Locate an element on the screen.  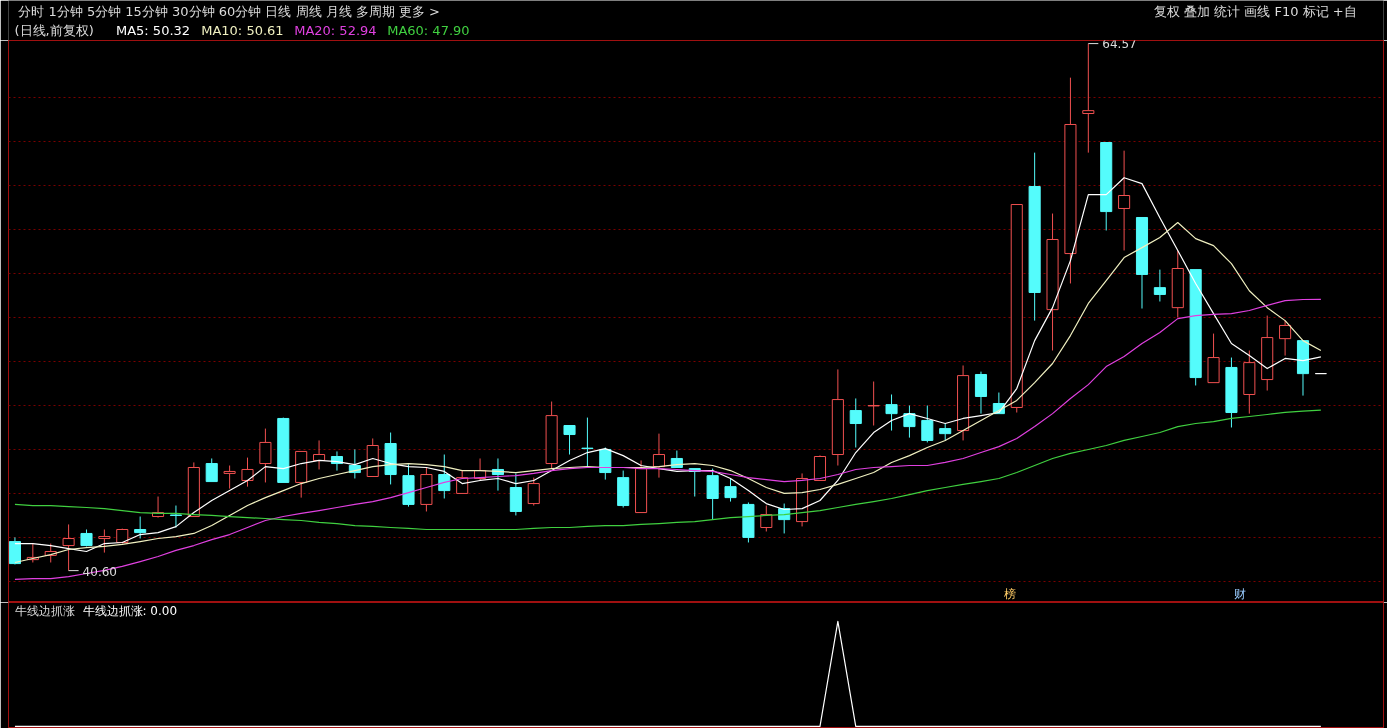
text: 分时 1分钟 5分钟 15分钟 30分钟 60分钟 日线 周线 月线 多周期 更多 > is located at coordinates (229, 11).